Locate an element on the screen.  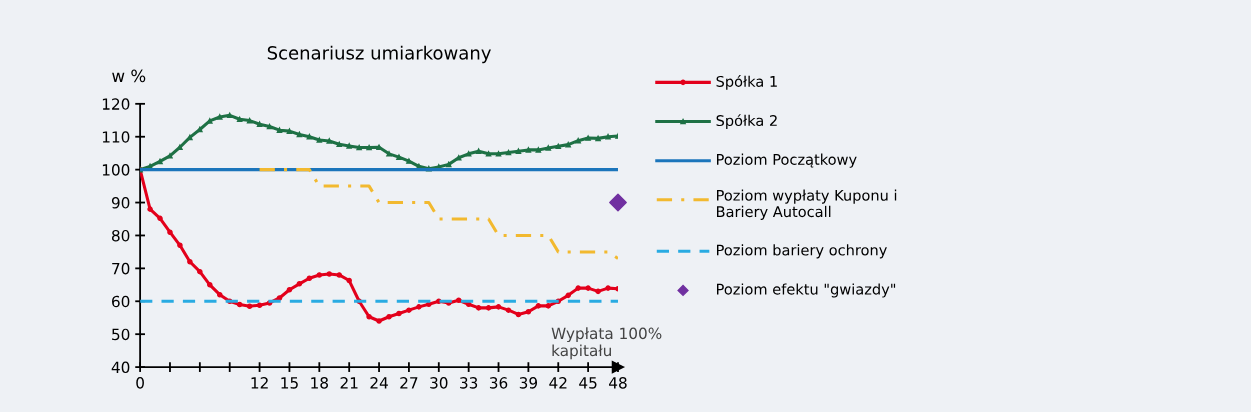
y-tick-label: 120 is located at coordinates (116, 104).